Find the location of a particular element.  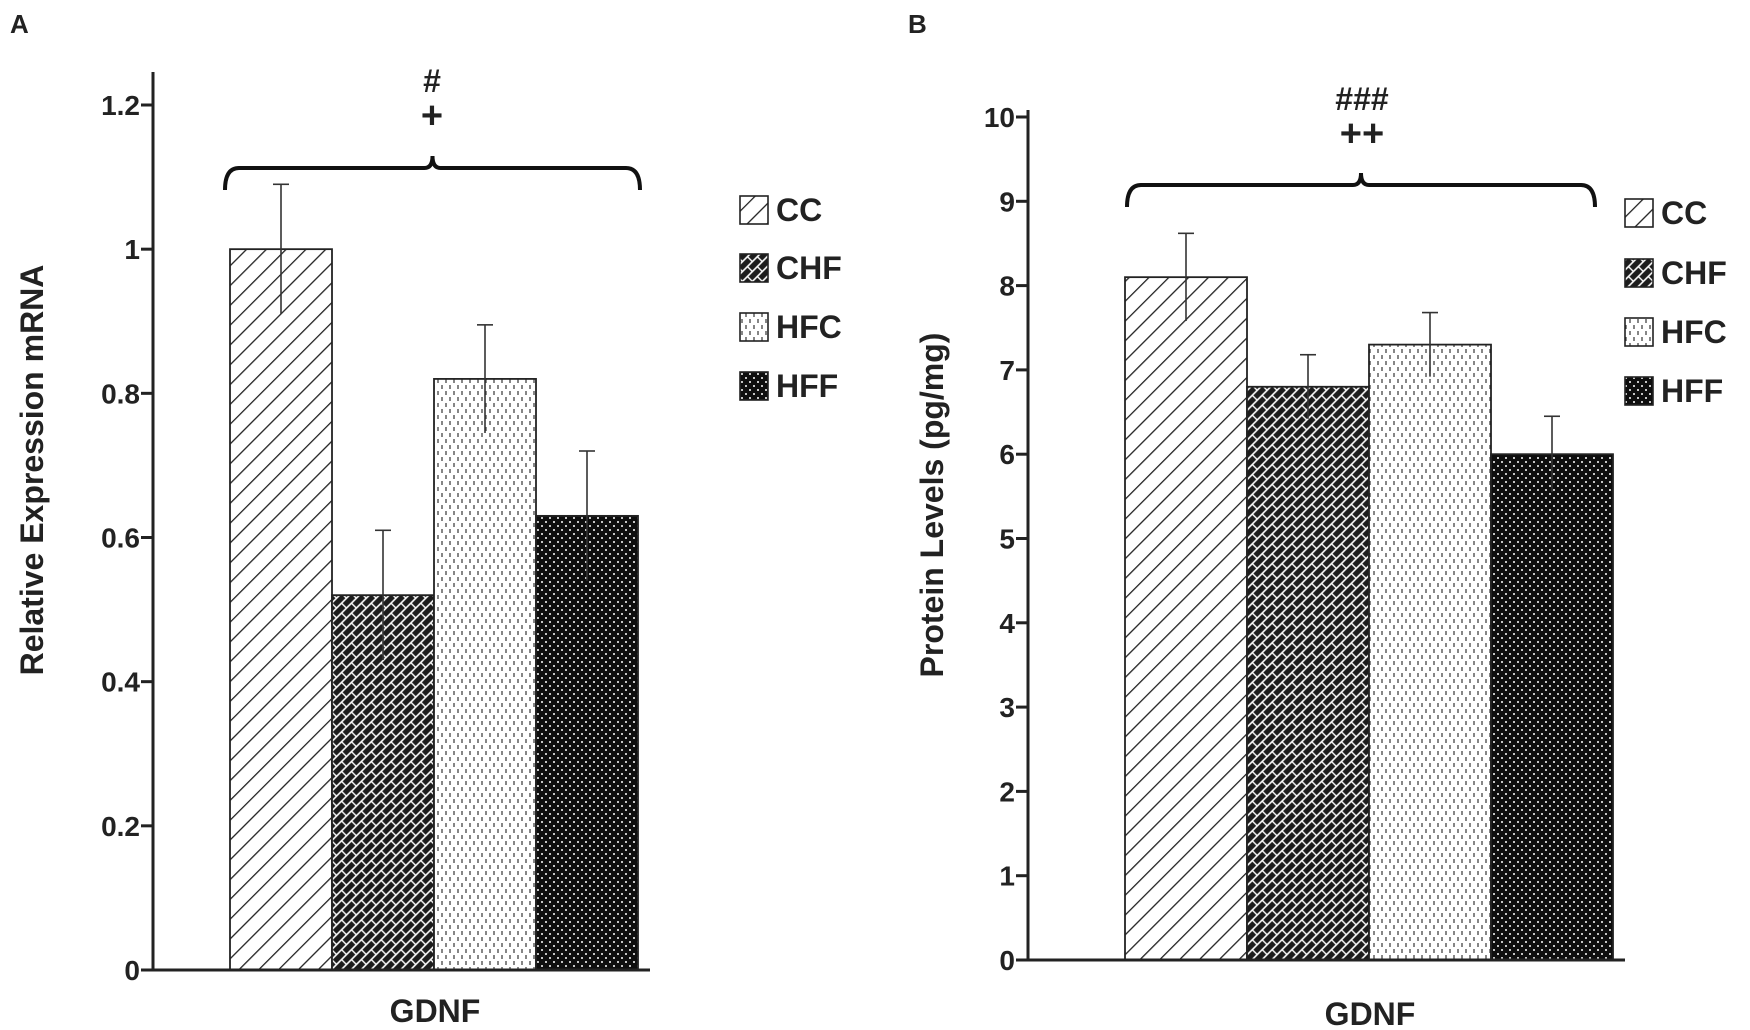

y-axis-label: Protein Levels (pg/mg) is located at coordinates (932, 505).